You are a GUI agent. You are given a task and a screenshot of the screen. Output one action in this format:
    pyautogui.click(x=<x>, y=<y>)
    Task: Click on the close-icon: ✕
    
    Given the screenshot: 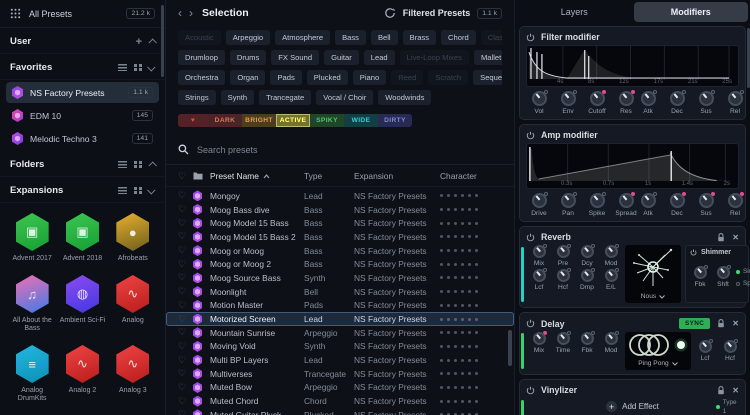 What is the action you would take?
    pyautogui.click(x=735, y=237)
    